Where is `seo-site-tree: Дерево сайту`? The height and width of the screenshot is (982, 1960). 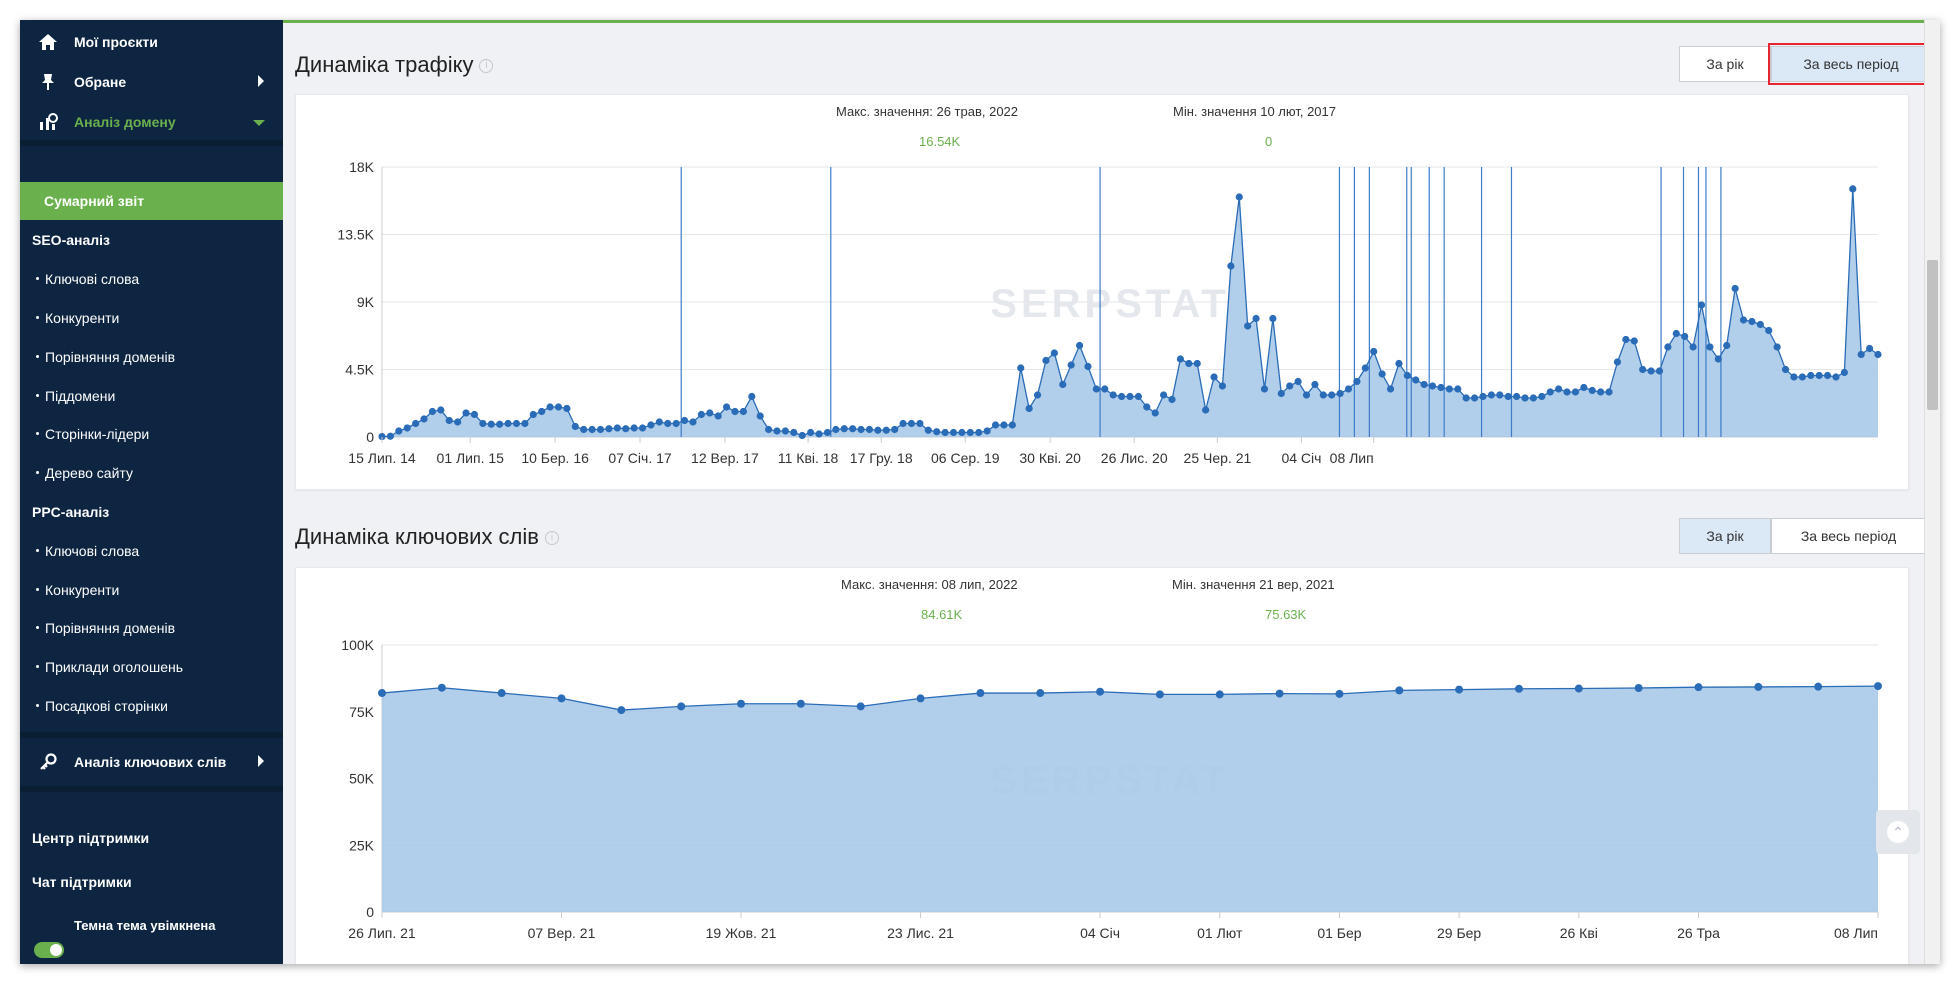 seo-site-tree: Дерево сайту is located at coordinates (151, 473).